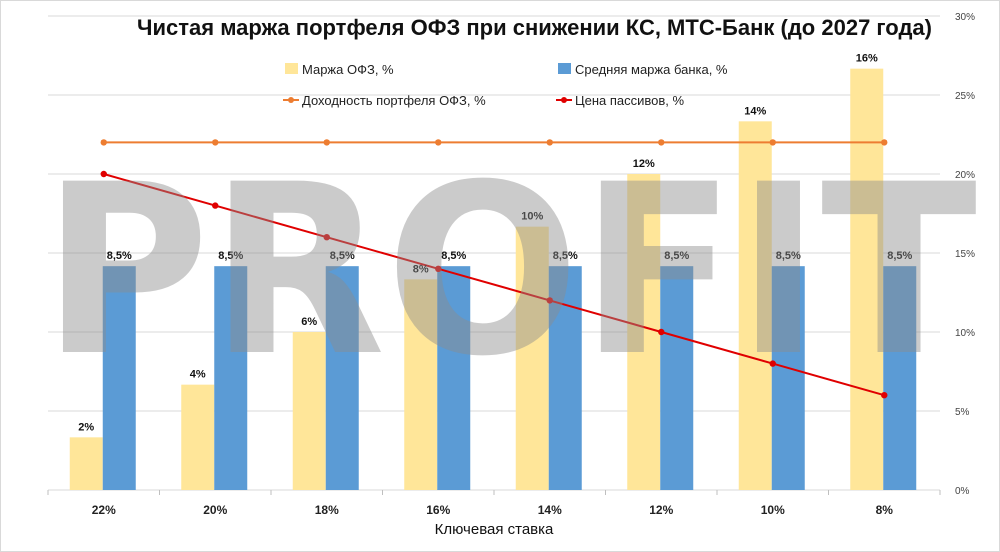 Image resolution: width=1000 pixels, height=552 pixels. What do you see at coordinates (630, 100) in the screenshot?
I see `legend-label: Цена пассивов, %` at bounding box center [630, 100].